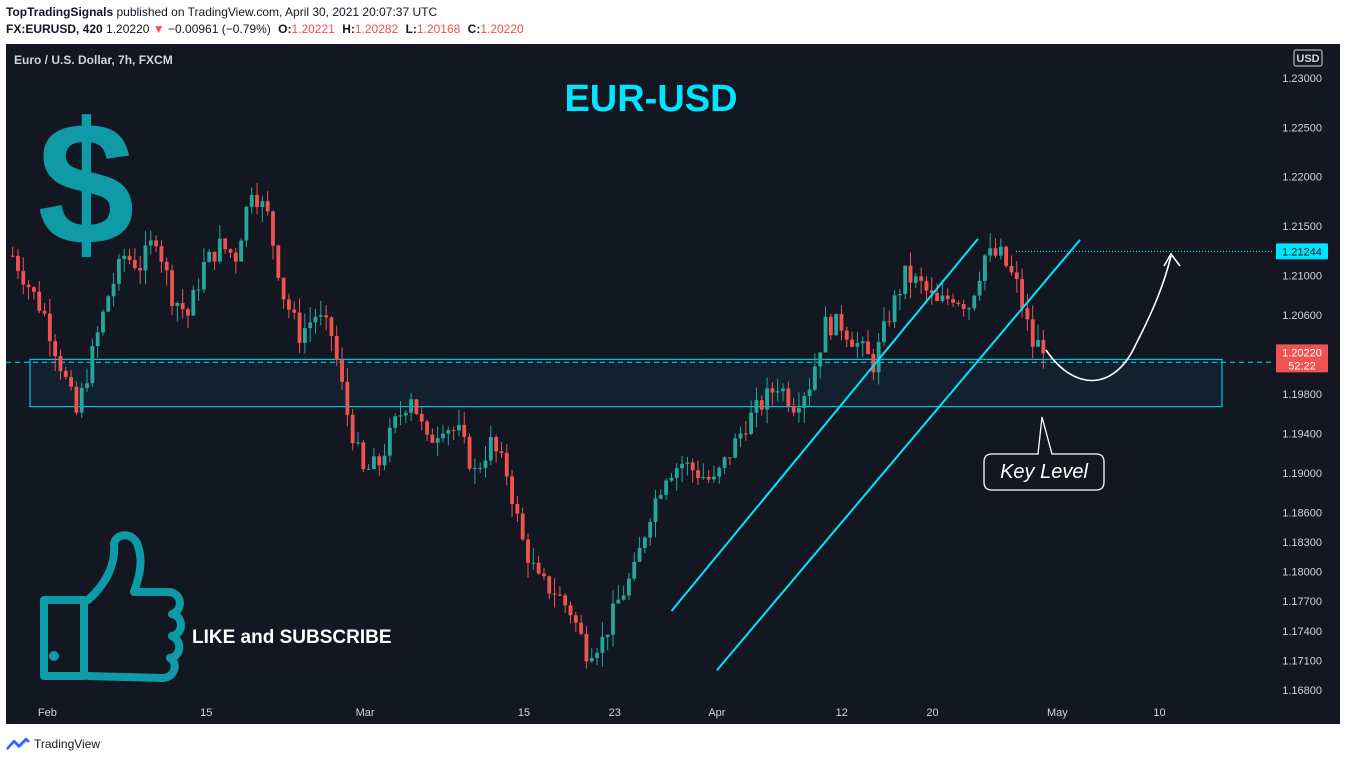  I want to click on time-tick-label: Mar, so click(365, 713).